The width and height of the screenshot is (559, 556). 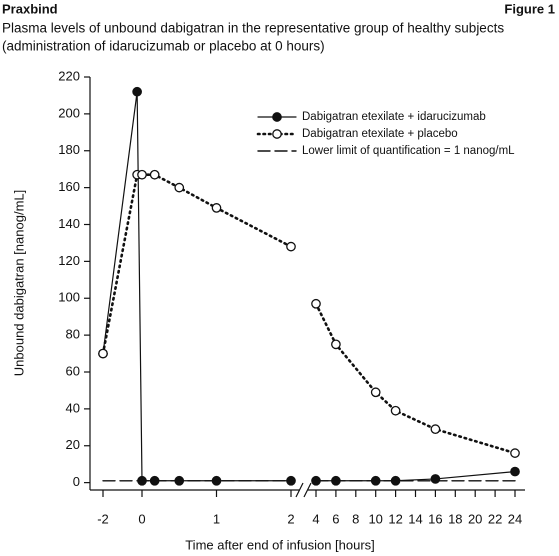 I want to click on y-tick-label: 100, so click(x=69, y=297).